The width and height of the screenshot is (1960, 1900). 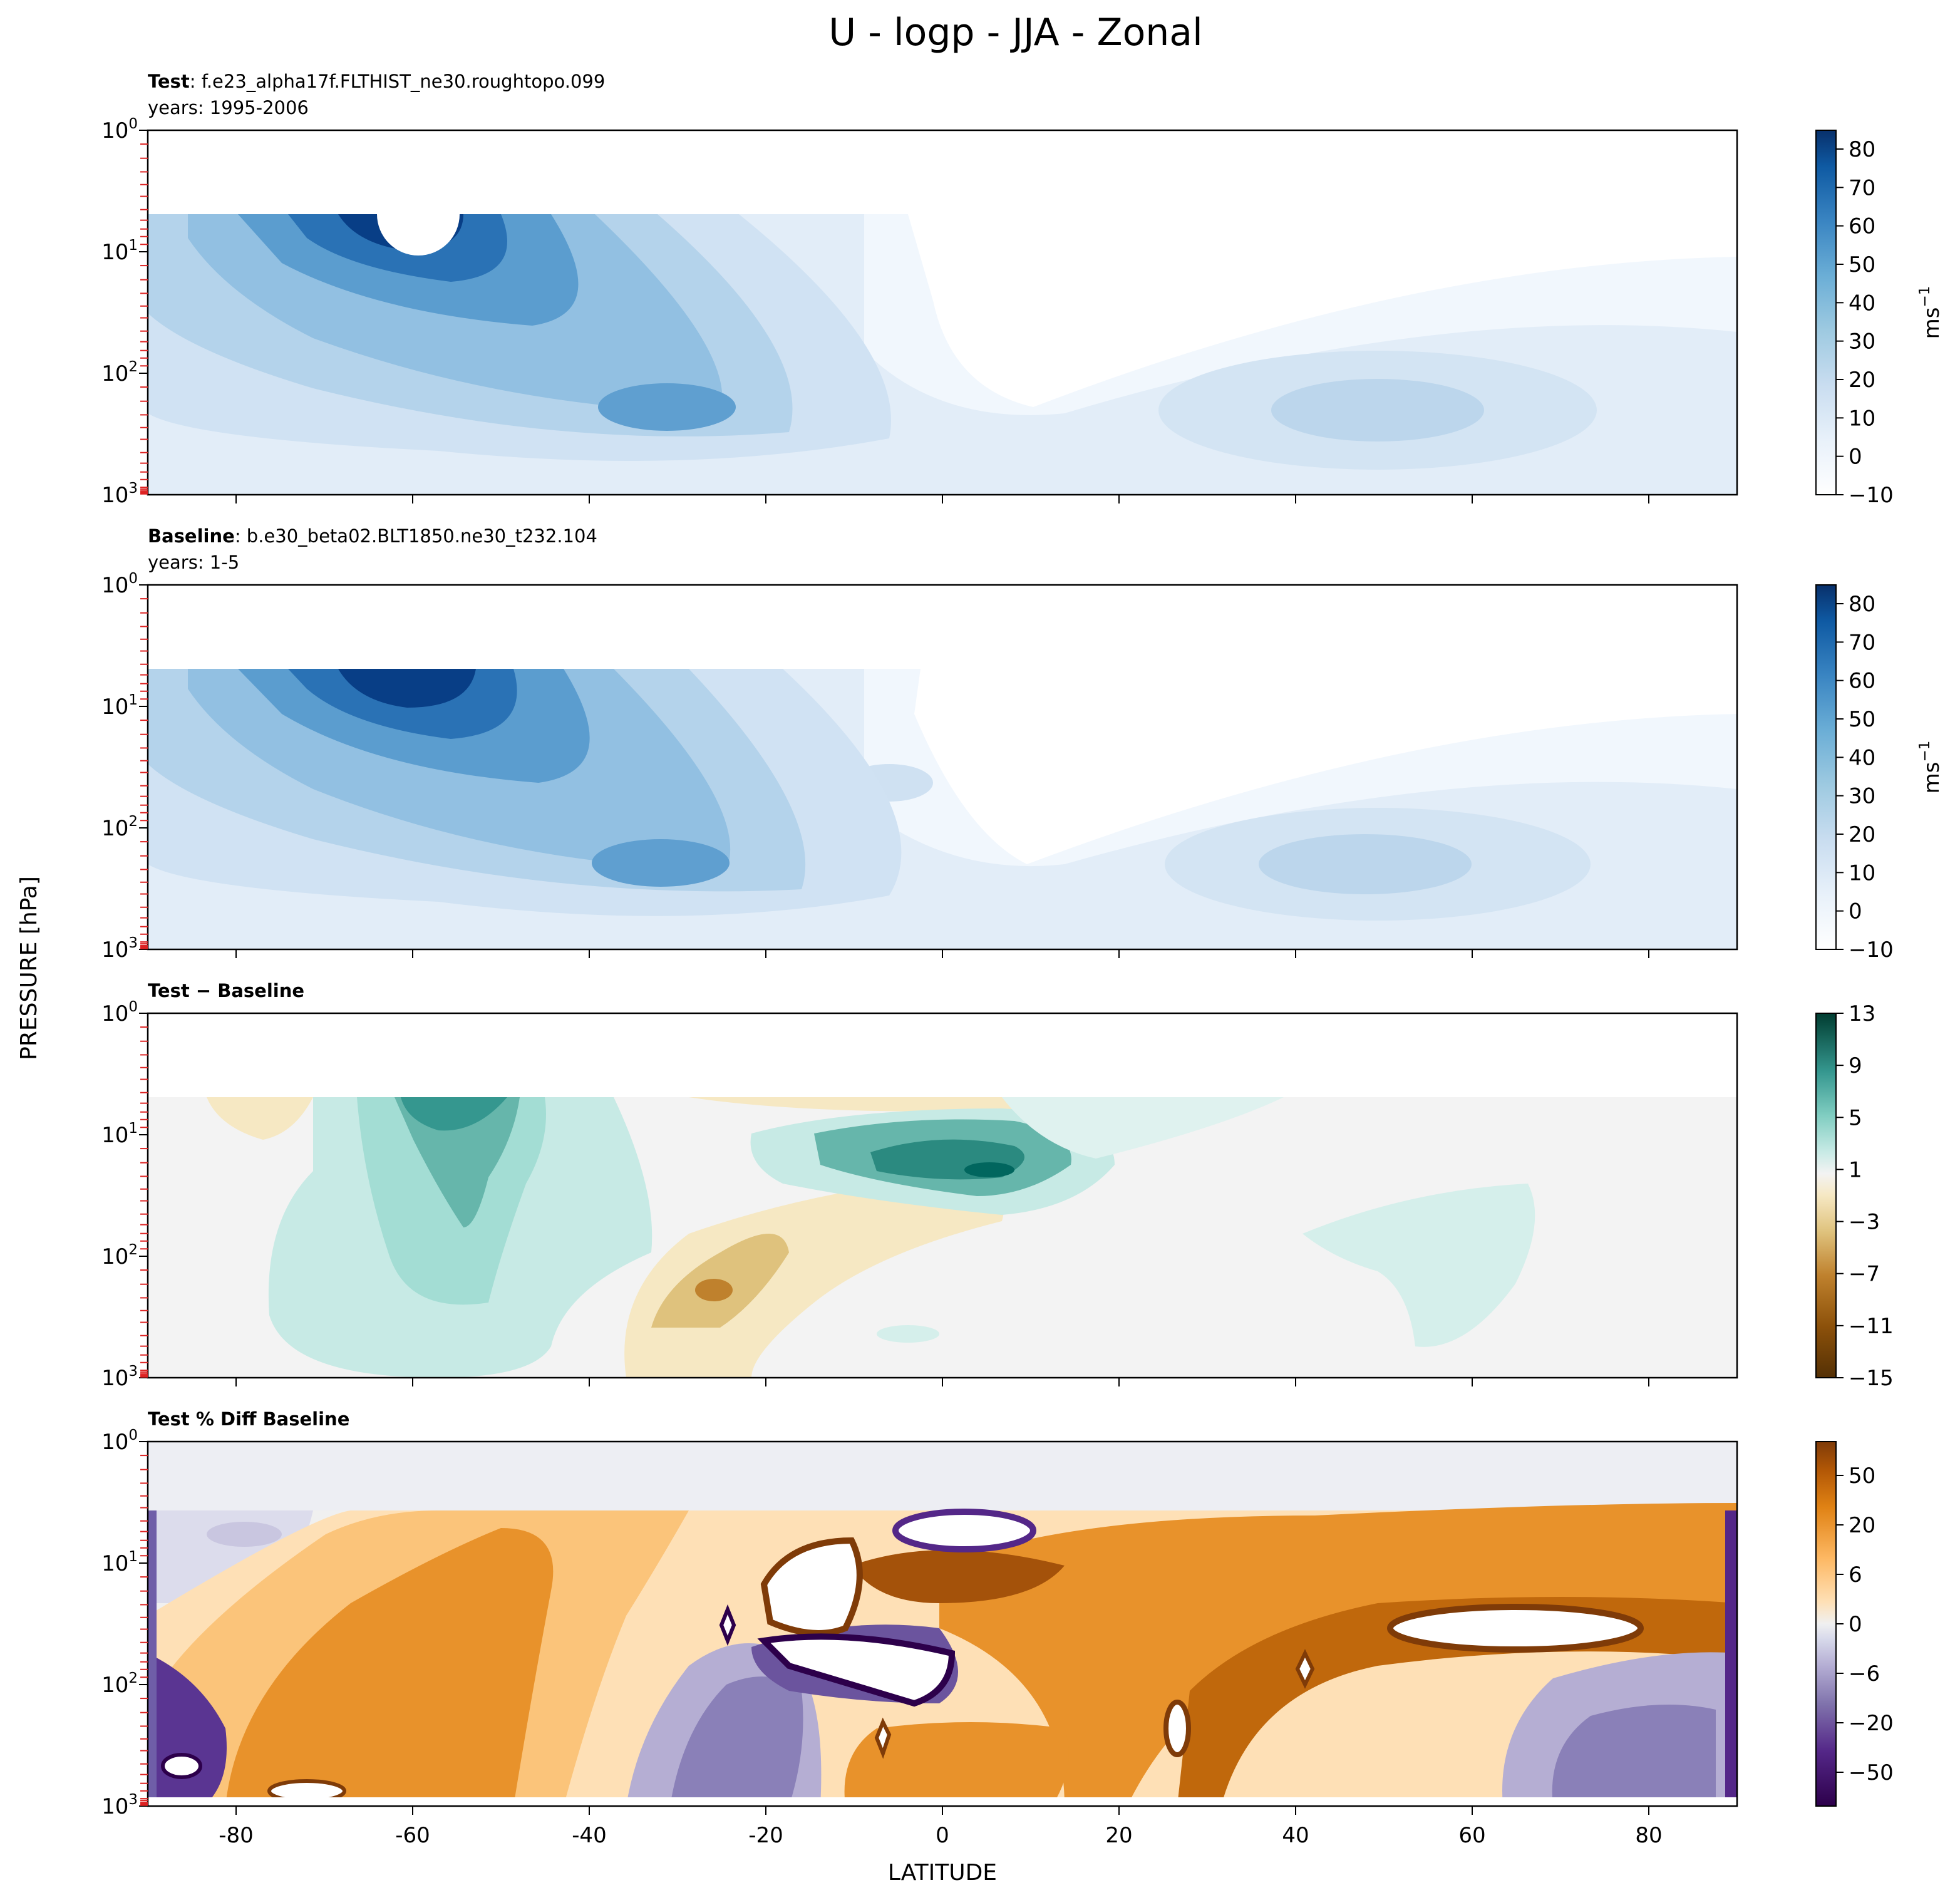 I want to click on panel-baseline-title-rest: : b.e30_beta02.BLT1850.ne30_t232.104, so click(x=416, y=536).